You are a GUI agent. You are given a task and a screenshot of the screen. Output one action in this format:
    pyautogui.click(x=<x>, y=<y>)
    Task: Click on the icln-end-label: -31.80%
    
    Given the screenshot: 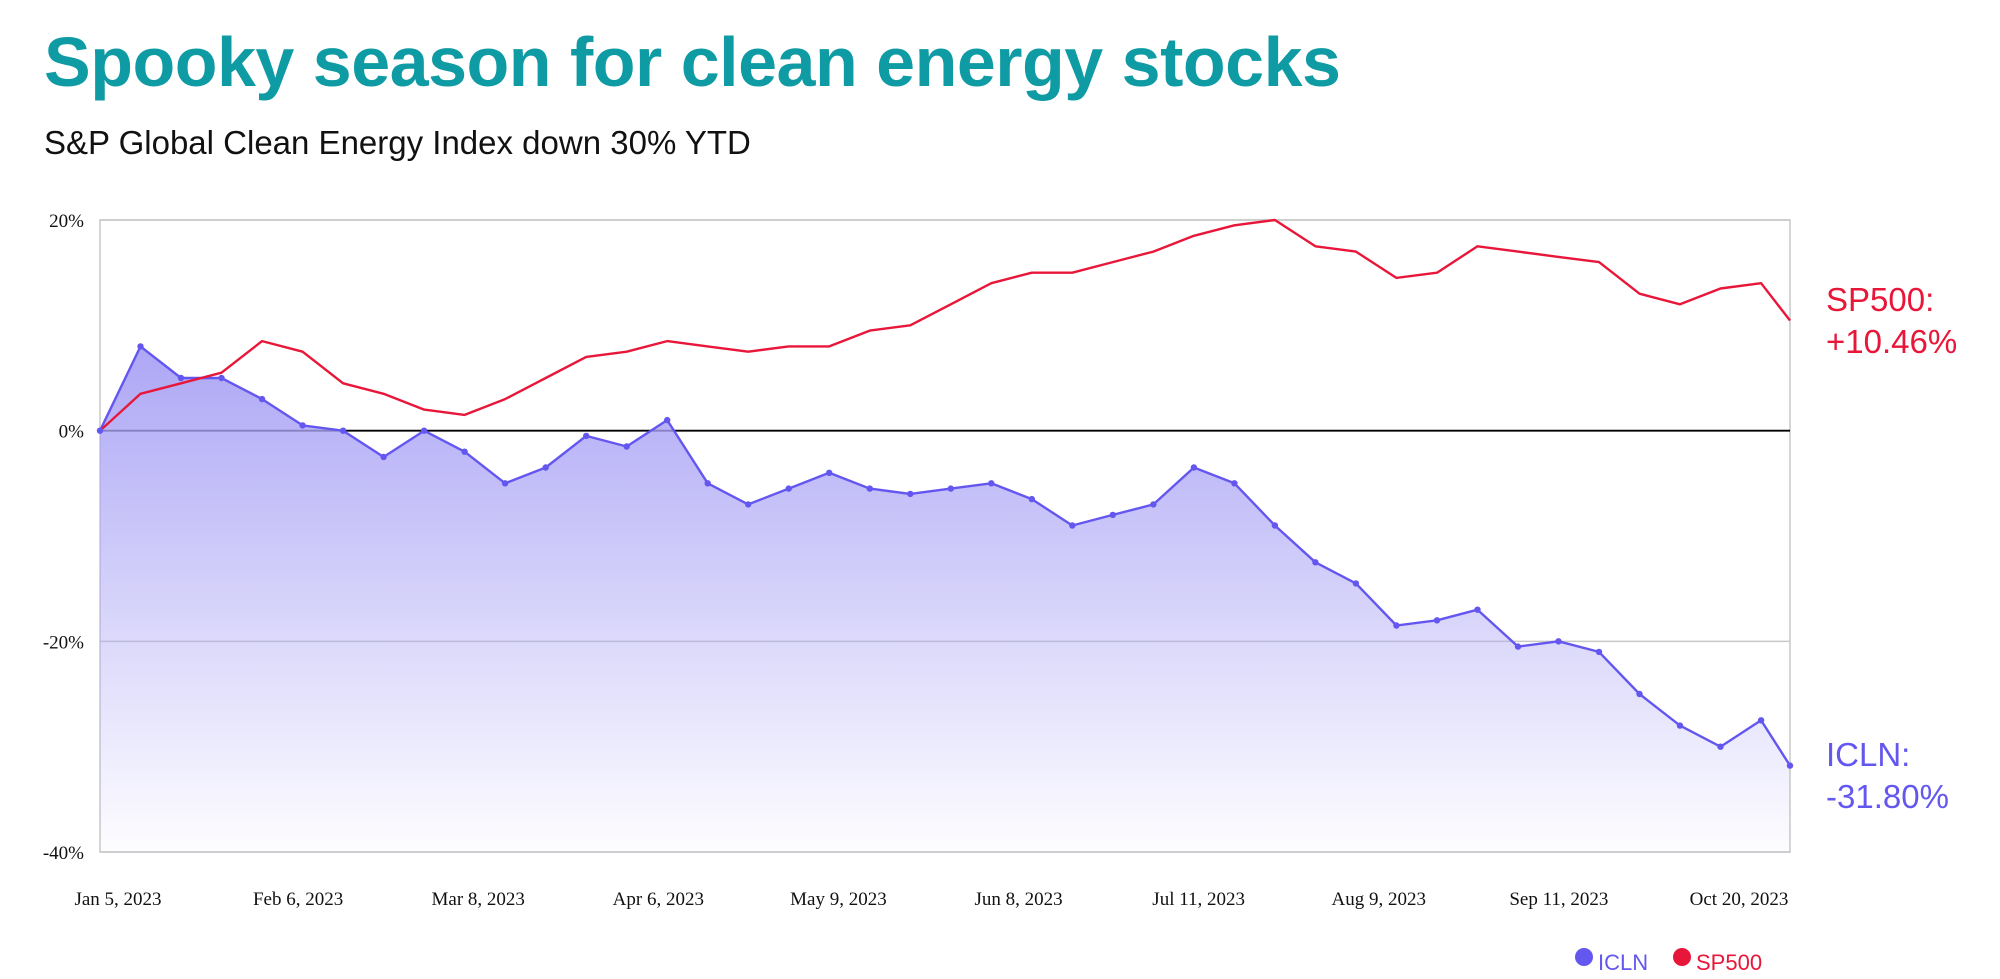 What is the action you would take?
    pyautogui.click(x=1887, y=796)
    